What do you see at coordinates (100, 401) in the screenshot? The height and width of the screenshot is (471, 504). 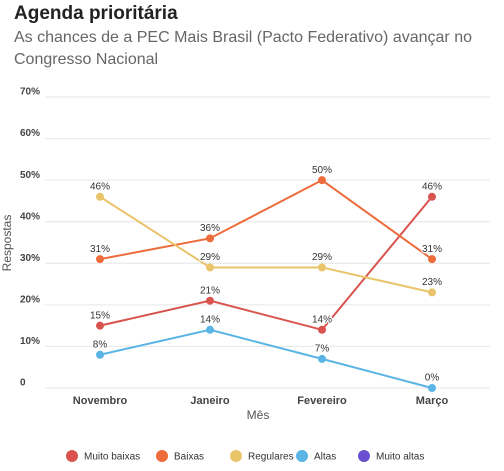 I see `x-tick-label: Novembro` at bounding box center [100, 401].